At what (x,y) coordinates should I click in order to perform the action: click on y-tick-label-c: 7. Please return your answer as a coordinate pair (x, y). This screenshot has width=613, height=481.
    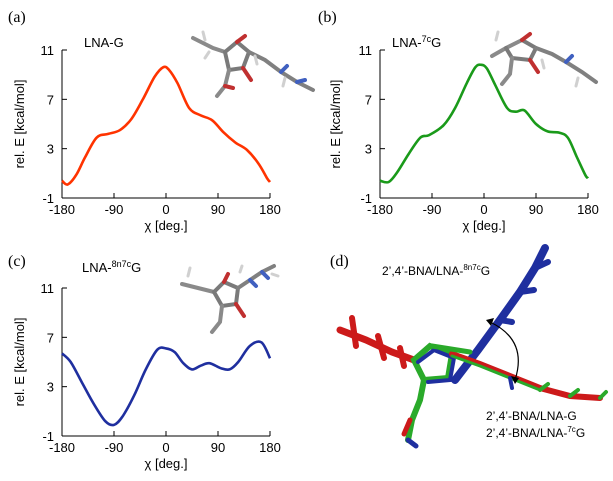
    Looking at the image, I should click on (50, 337).